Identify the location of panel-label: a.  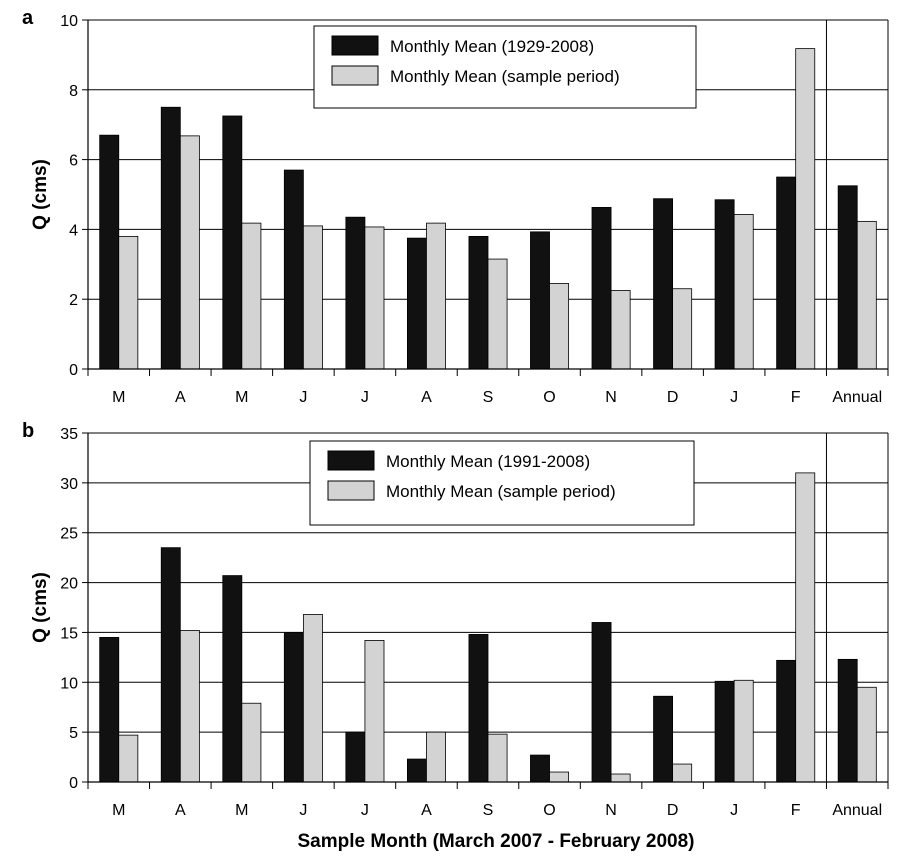
(28, 18).